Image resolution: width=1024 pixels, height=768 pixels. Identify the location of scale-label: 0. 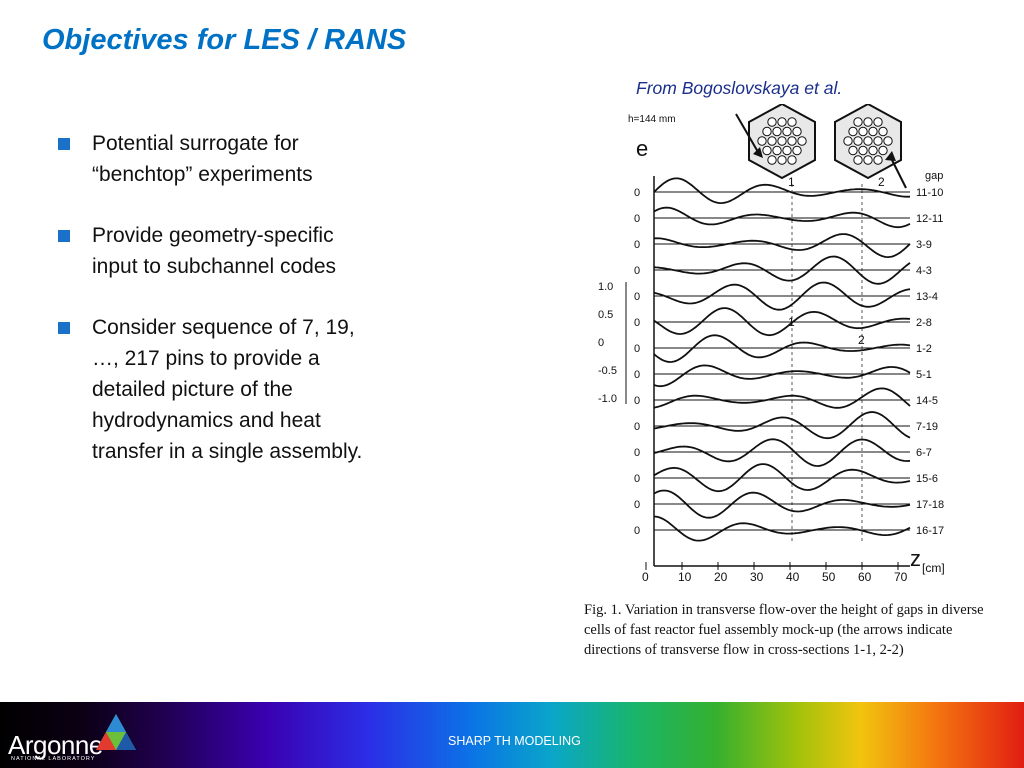
(601, 343).